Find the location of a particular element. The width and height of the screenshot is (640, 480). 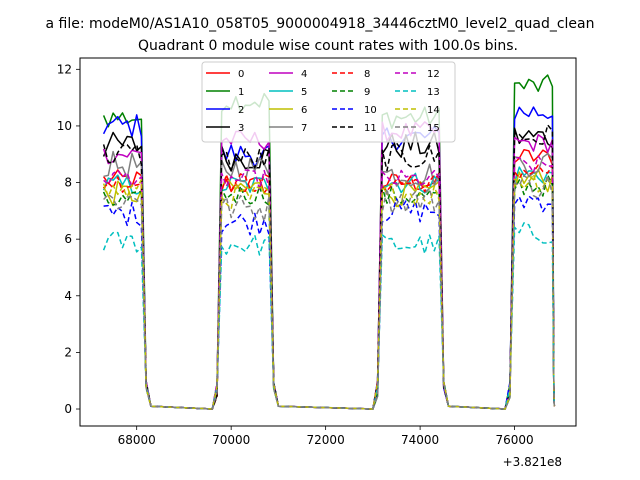

y-tick-label: 6 is located at coordinates (68, 239).